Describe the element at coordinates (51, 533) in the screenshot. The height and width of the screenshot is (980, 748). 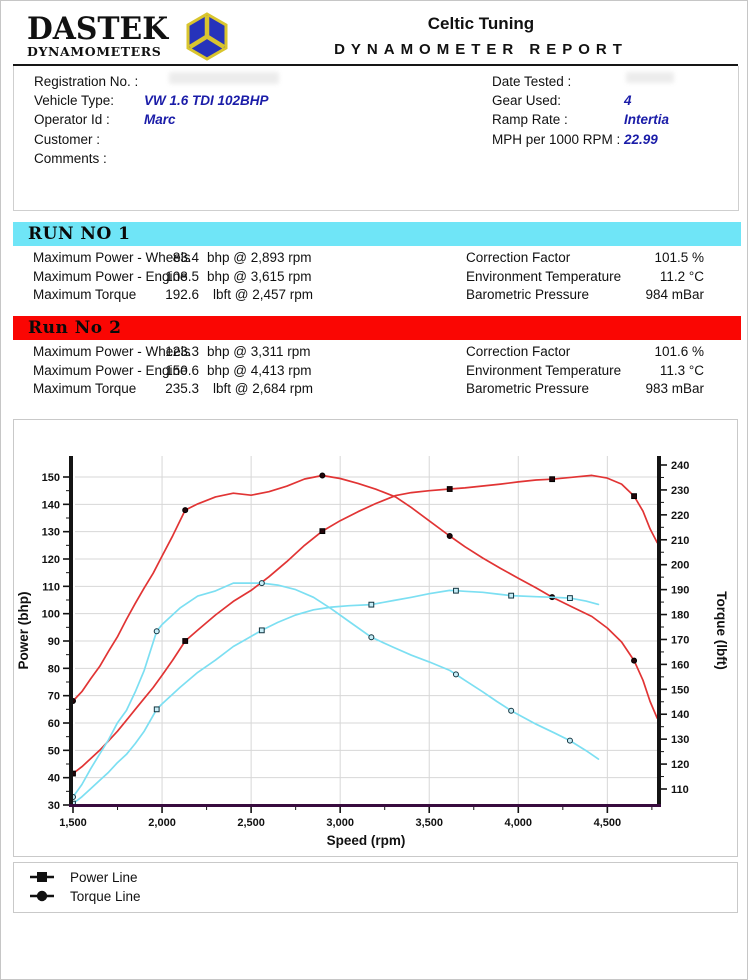
I see `power-axis-tick-label: 130` at that location.